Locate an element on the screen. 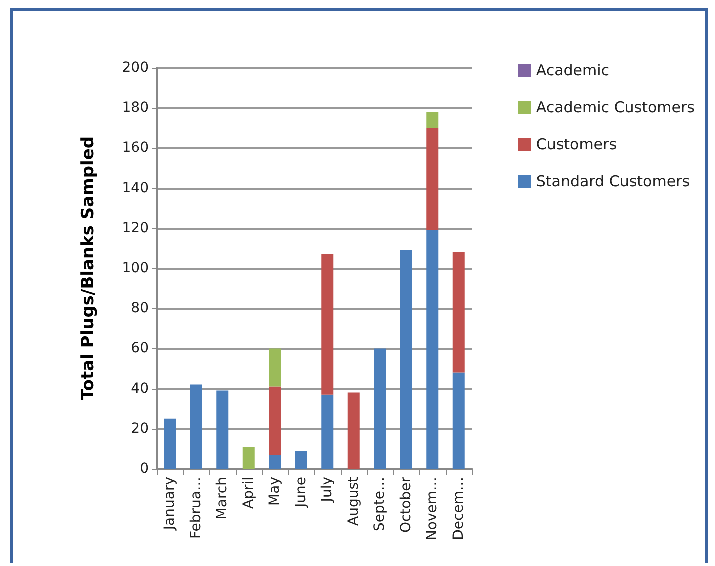 This screenshot has width=715, height=566. y-tick-label: 20 is located at coordinates (140, 428).